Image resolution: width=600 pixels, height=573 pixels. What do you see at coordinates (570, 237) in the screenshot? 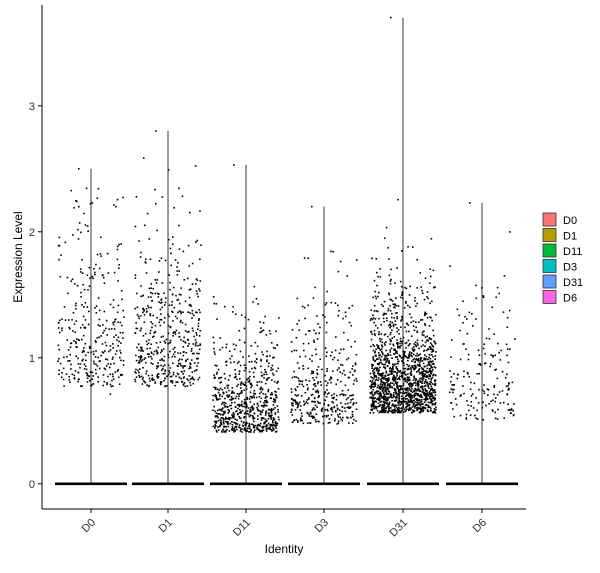
I see `legend-label-D1: D1` at bounding box center [570, 237].